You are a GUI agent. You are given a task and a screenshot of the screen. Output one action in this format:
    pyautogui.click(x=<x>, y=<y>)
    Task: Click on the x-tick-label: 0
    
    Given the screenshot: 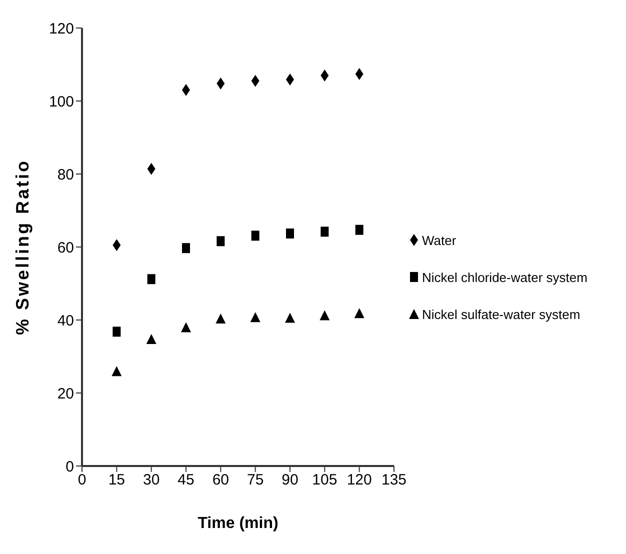 What is the action you would take?
    pyautogui.click(x=82, y=480)
    